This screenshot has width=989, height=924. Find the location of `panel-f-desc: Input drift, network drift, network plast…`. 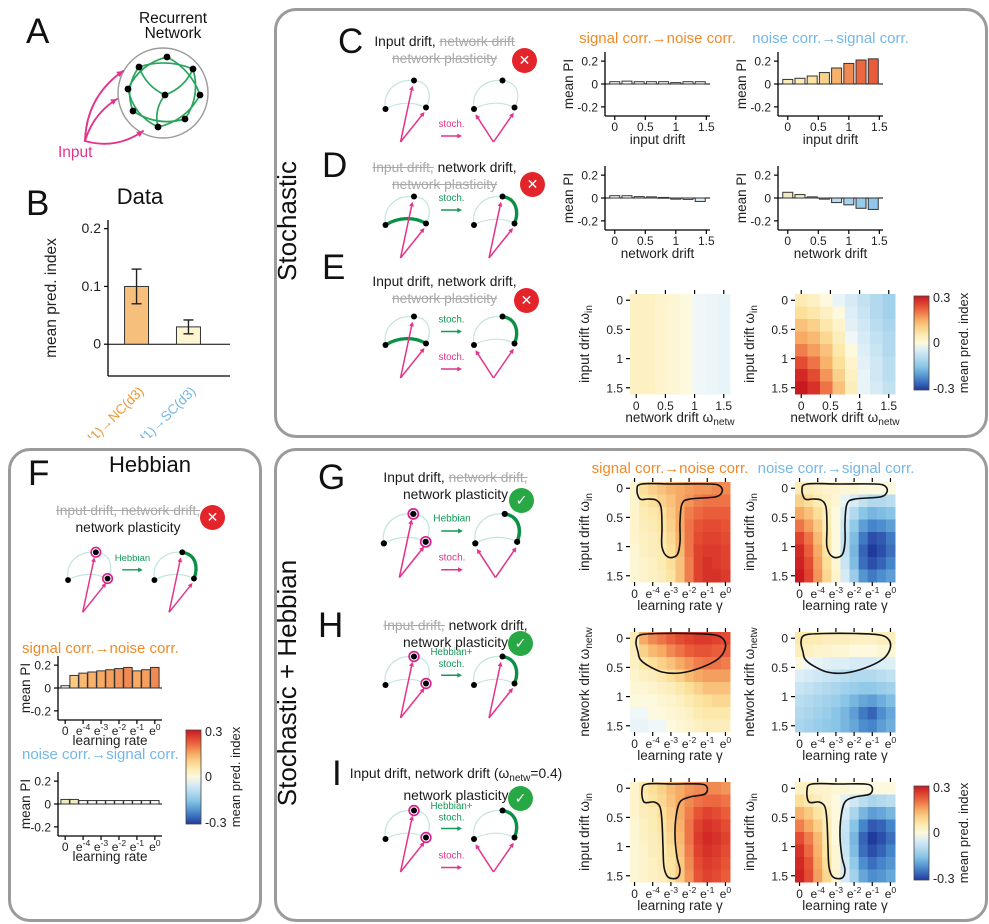

panel-f-desc: Input drift, network drift, network plast… is located at coordinates (128, 519).